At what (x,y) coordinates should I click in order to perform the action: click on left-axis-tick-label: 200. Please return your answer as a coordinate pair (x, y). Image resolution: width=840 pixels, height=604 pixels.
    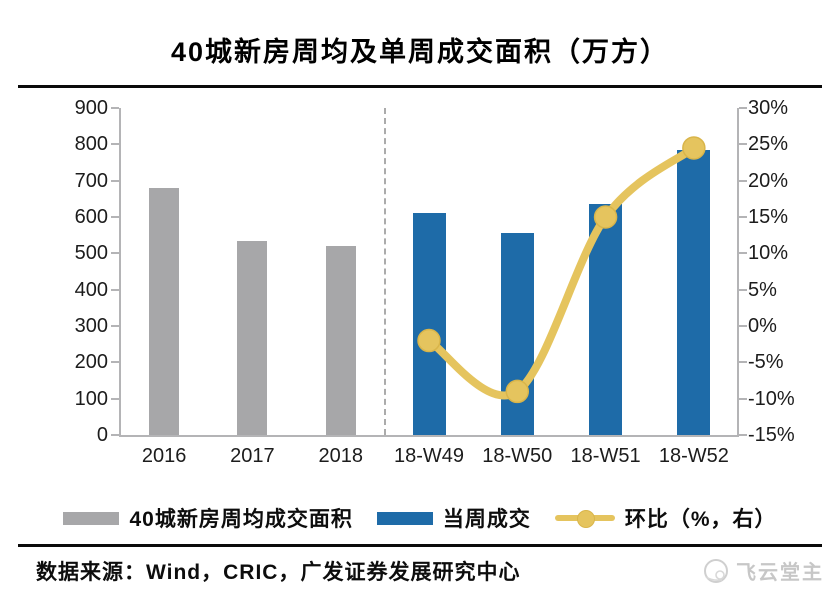
    Looking at the image, I should click on (91, 362).